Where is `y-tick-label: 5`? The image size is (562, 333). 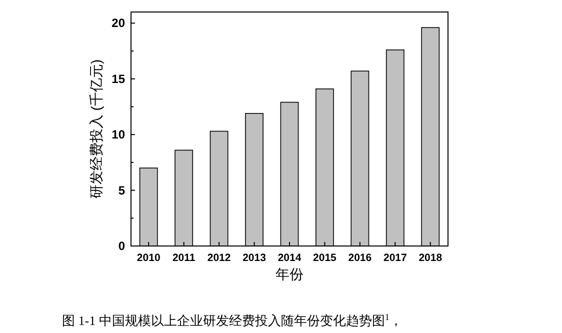
y-tick-label: 5 is located at coordinates (122, 190).